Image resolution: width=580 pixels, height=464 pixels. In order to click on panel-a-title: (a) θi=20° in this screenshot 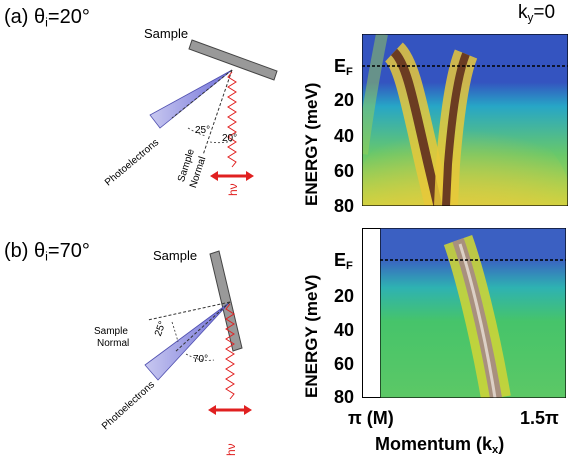, I will do `click(47, 17)`.